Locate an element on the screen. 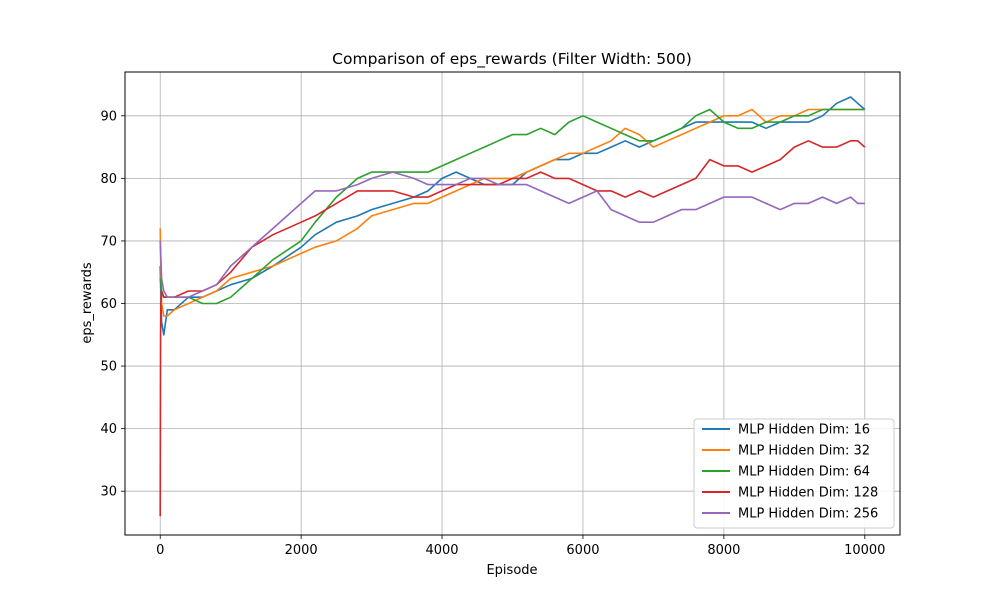 Image resolution: width=1000 pixels, height=600 pixels. legend-box is located at coordinates (794, 473).